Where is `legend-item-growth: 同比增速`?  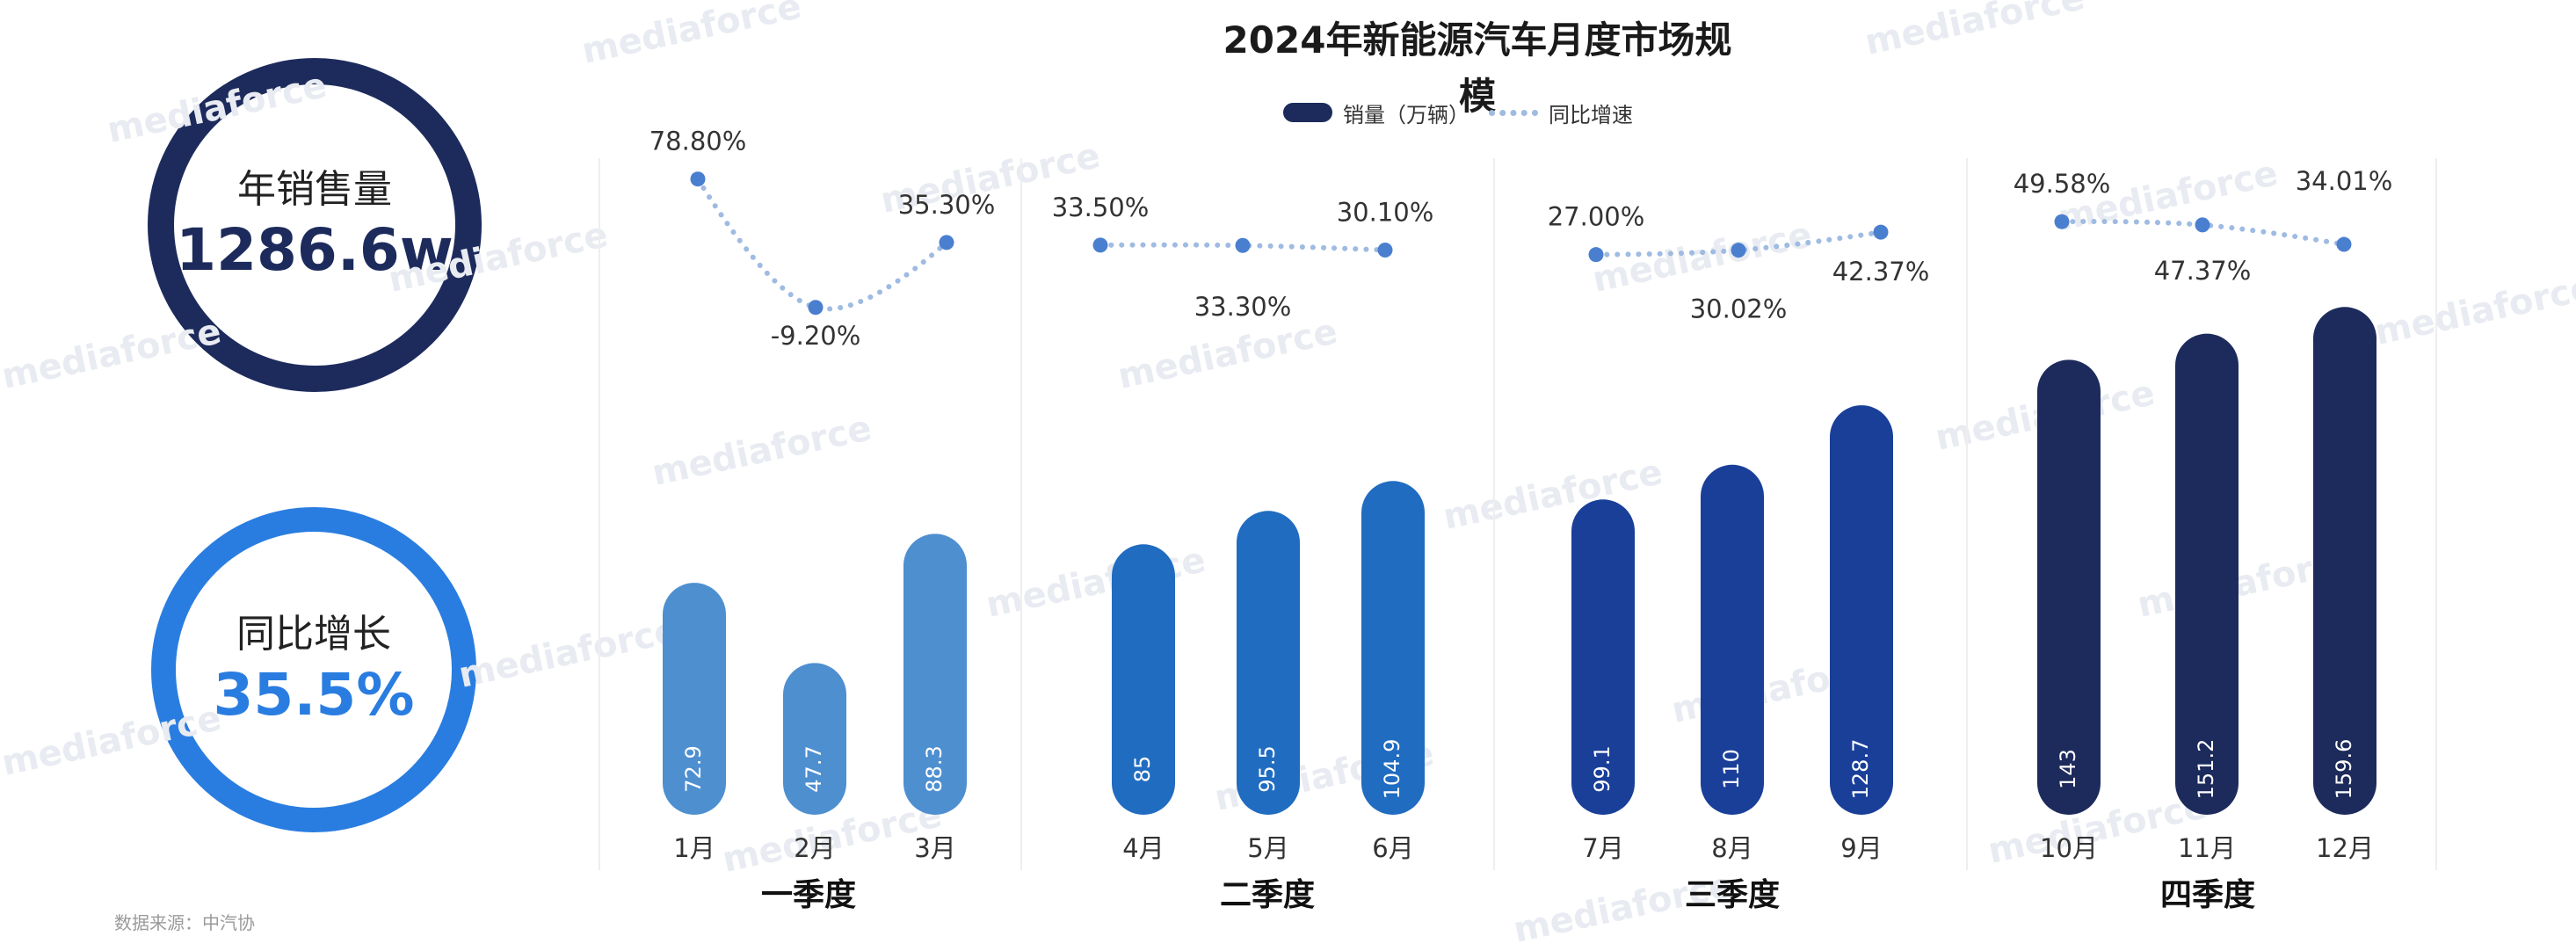 legend-item-growth: 同比增速 is located at coordinates (1561, 113).